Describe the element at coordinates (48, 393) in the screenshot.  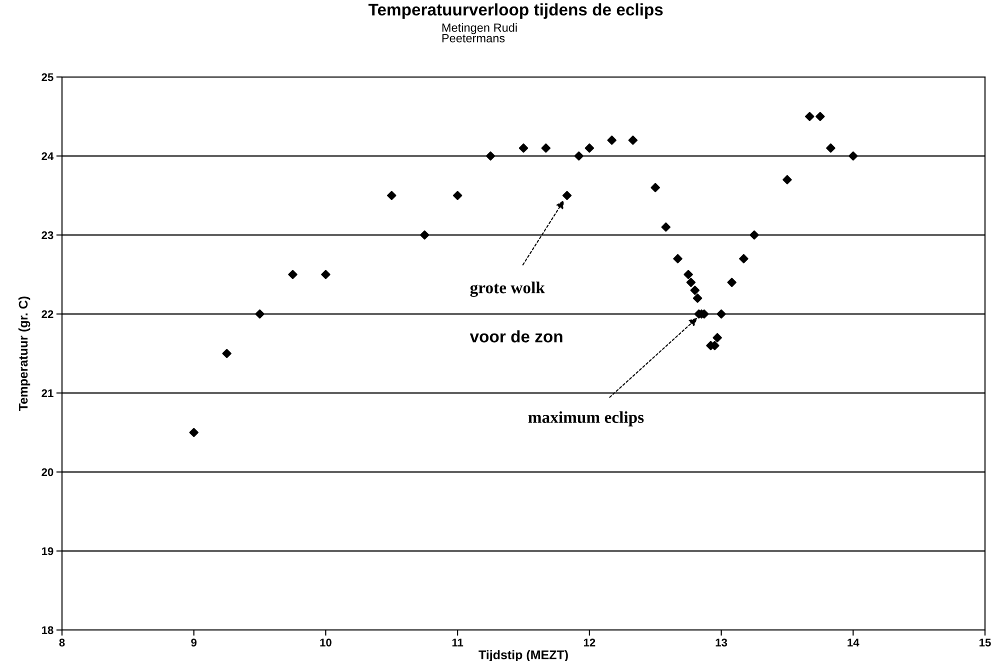
I see `y-tick-label: 21` at that location.